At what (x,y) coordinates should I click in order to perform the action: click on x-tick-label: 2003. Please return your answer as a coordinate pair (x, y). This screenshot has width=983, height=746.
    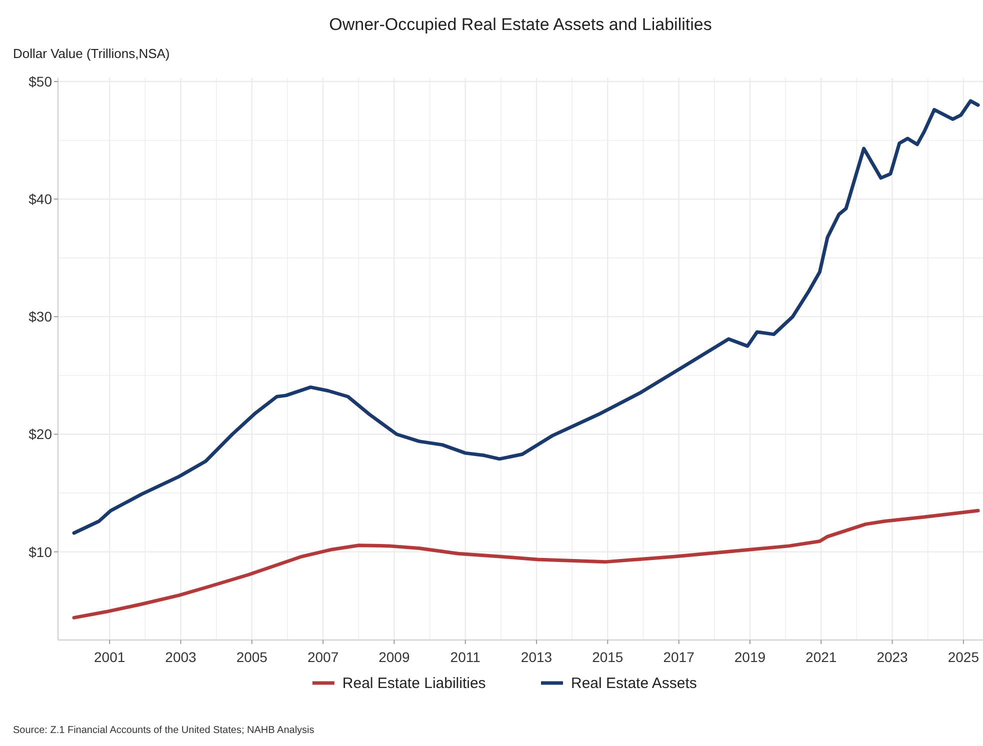
    Looking at the image, I should click on (181, 657).